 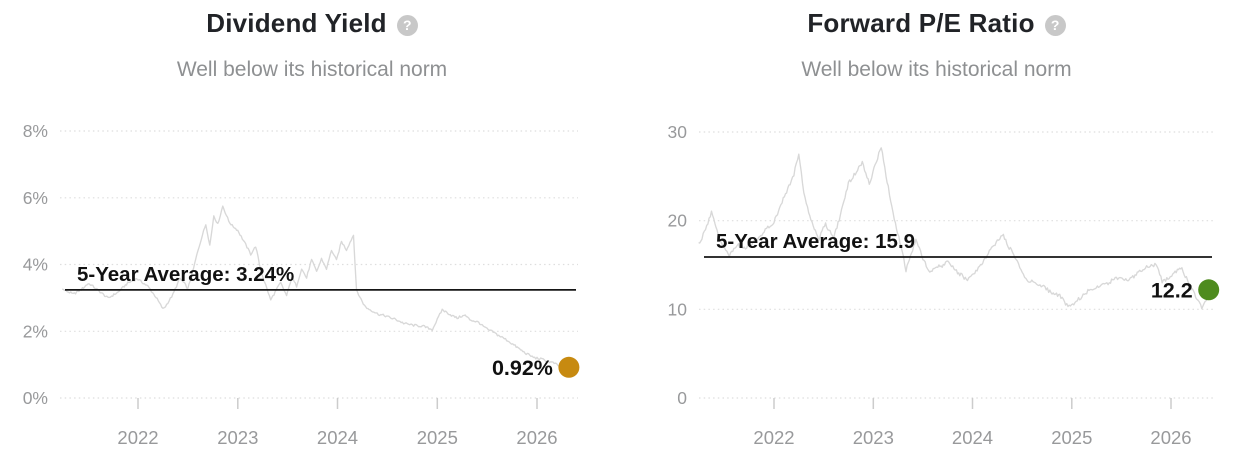 What do you see at coordinates (522, 368) in the screenshot?
I see `current-value-label: 0.92%` at bounding box center [522, 368].